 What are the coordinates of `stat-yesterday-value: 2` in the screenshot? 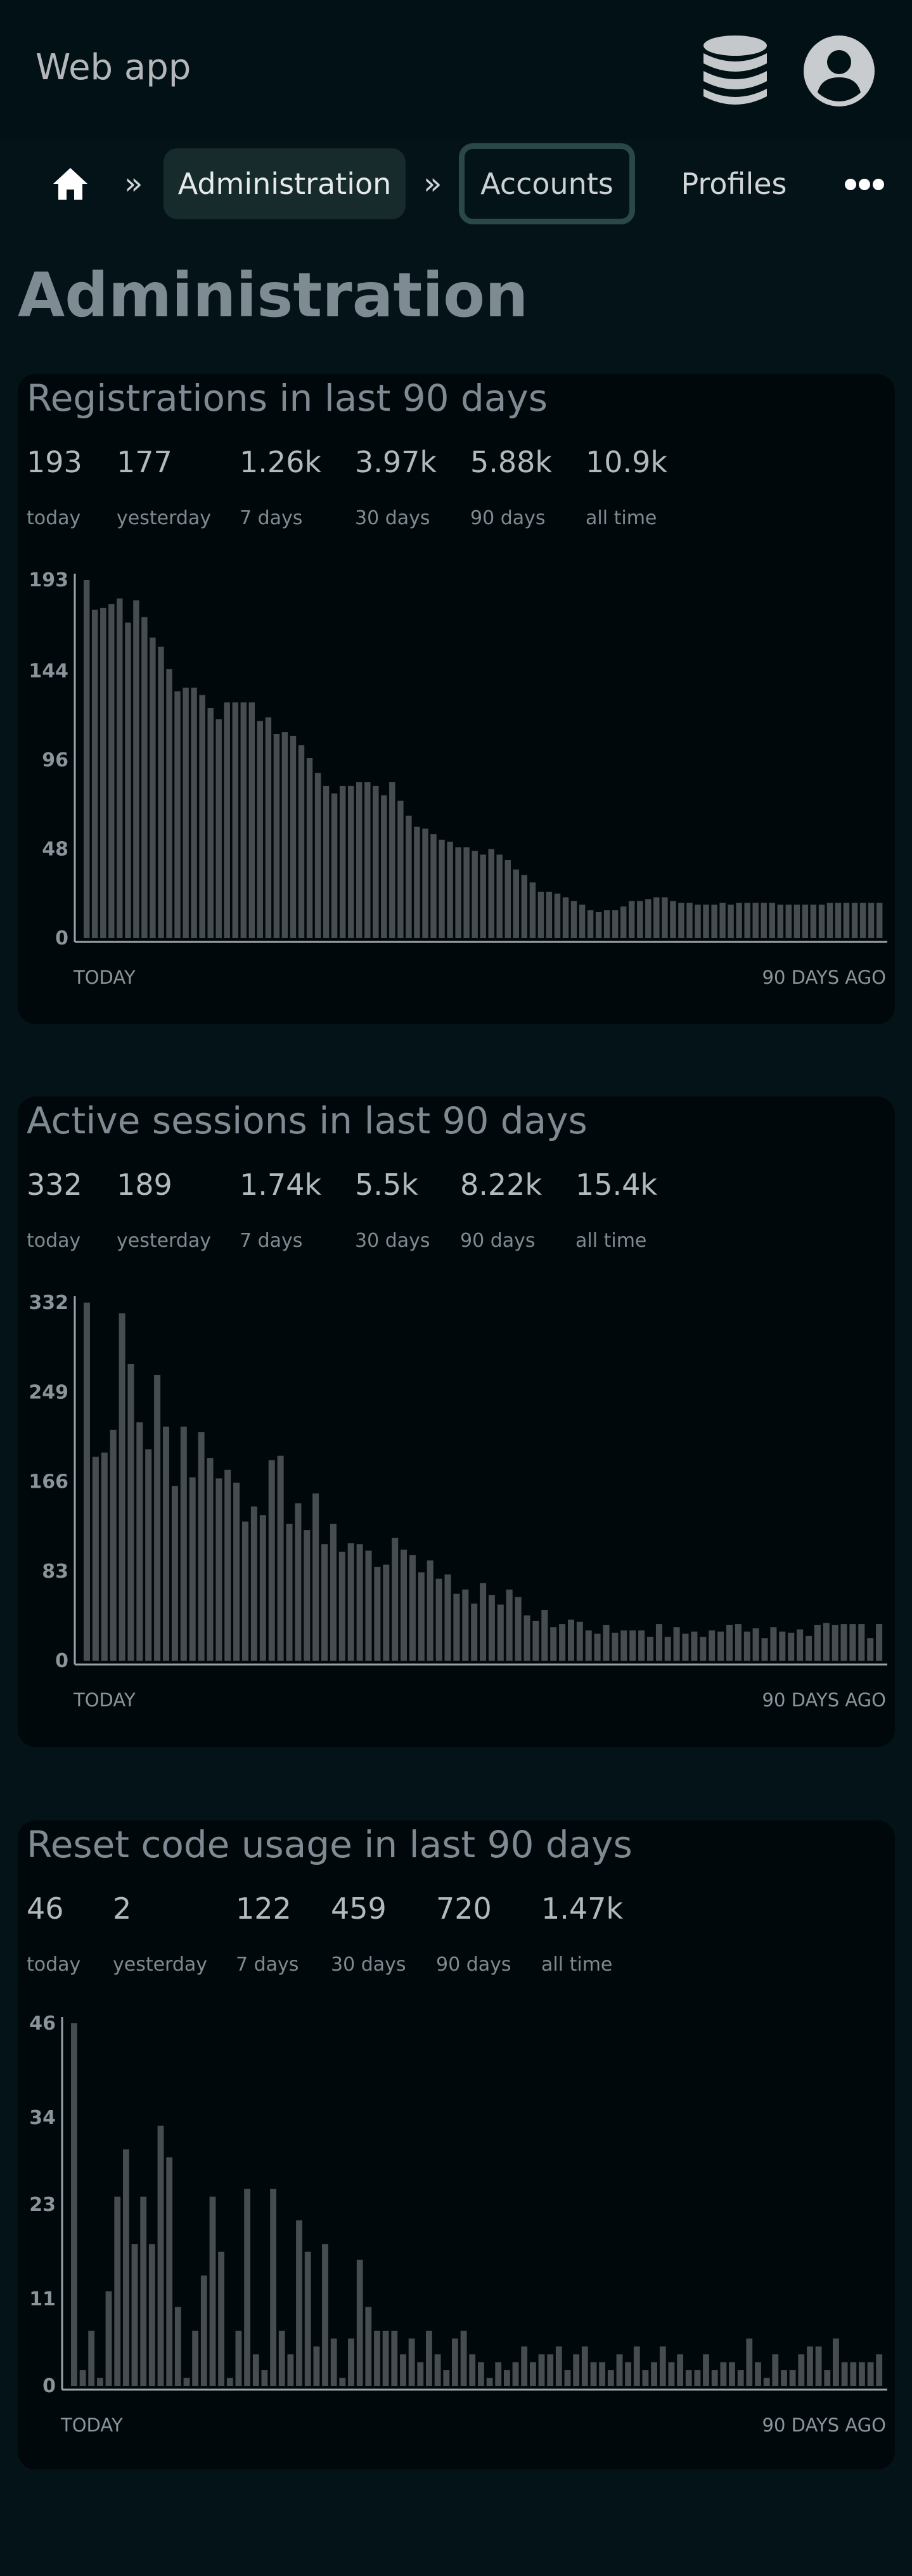 It's located at (122, 1908).